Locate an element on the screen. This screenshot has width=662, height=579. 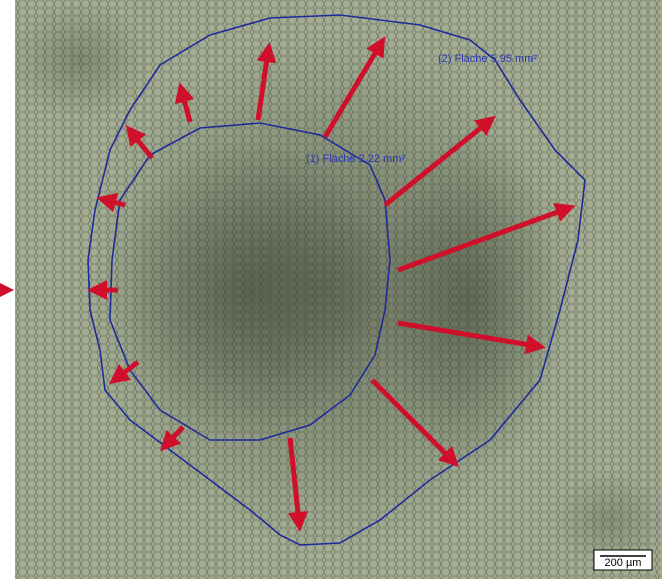
outer-area-label: (2) Fläche 5.95 mm² is located at coordinates (487, 59).